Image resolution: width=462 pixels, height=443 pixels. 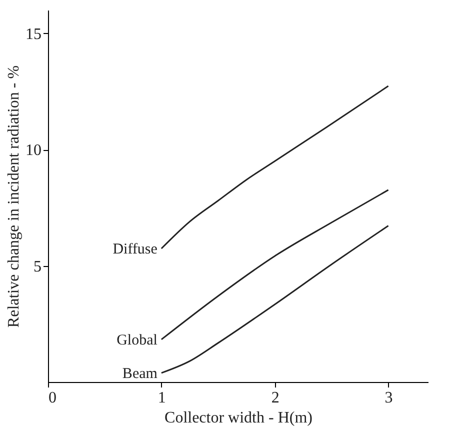 I want to click on x-tick-label: 1, so click(x=162, y=398).